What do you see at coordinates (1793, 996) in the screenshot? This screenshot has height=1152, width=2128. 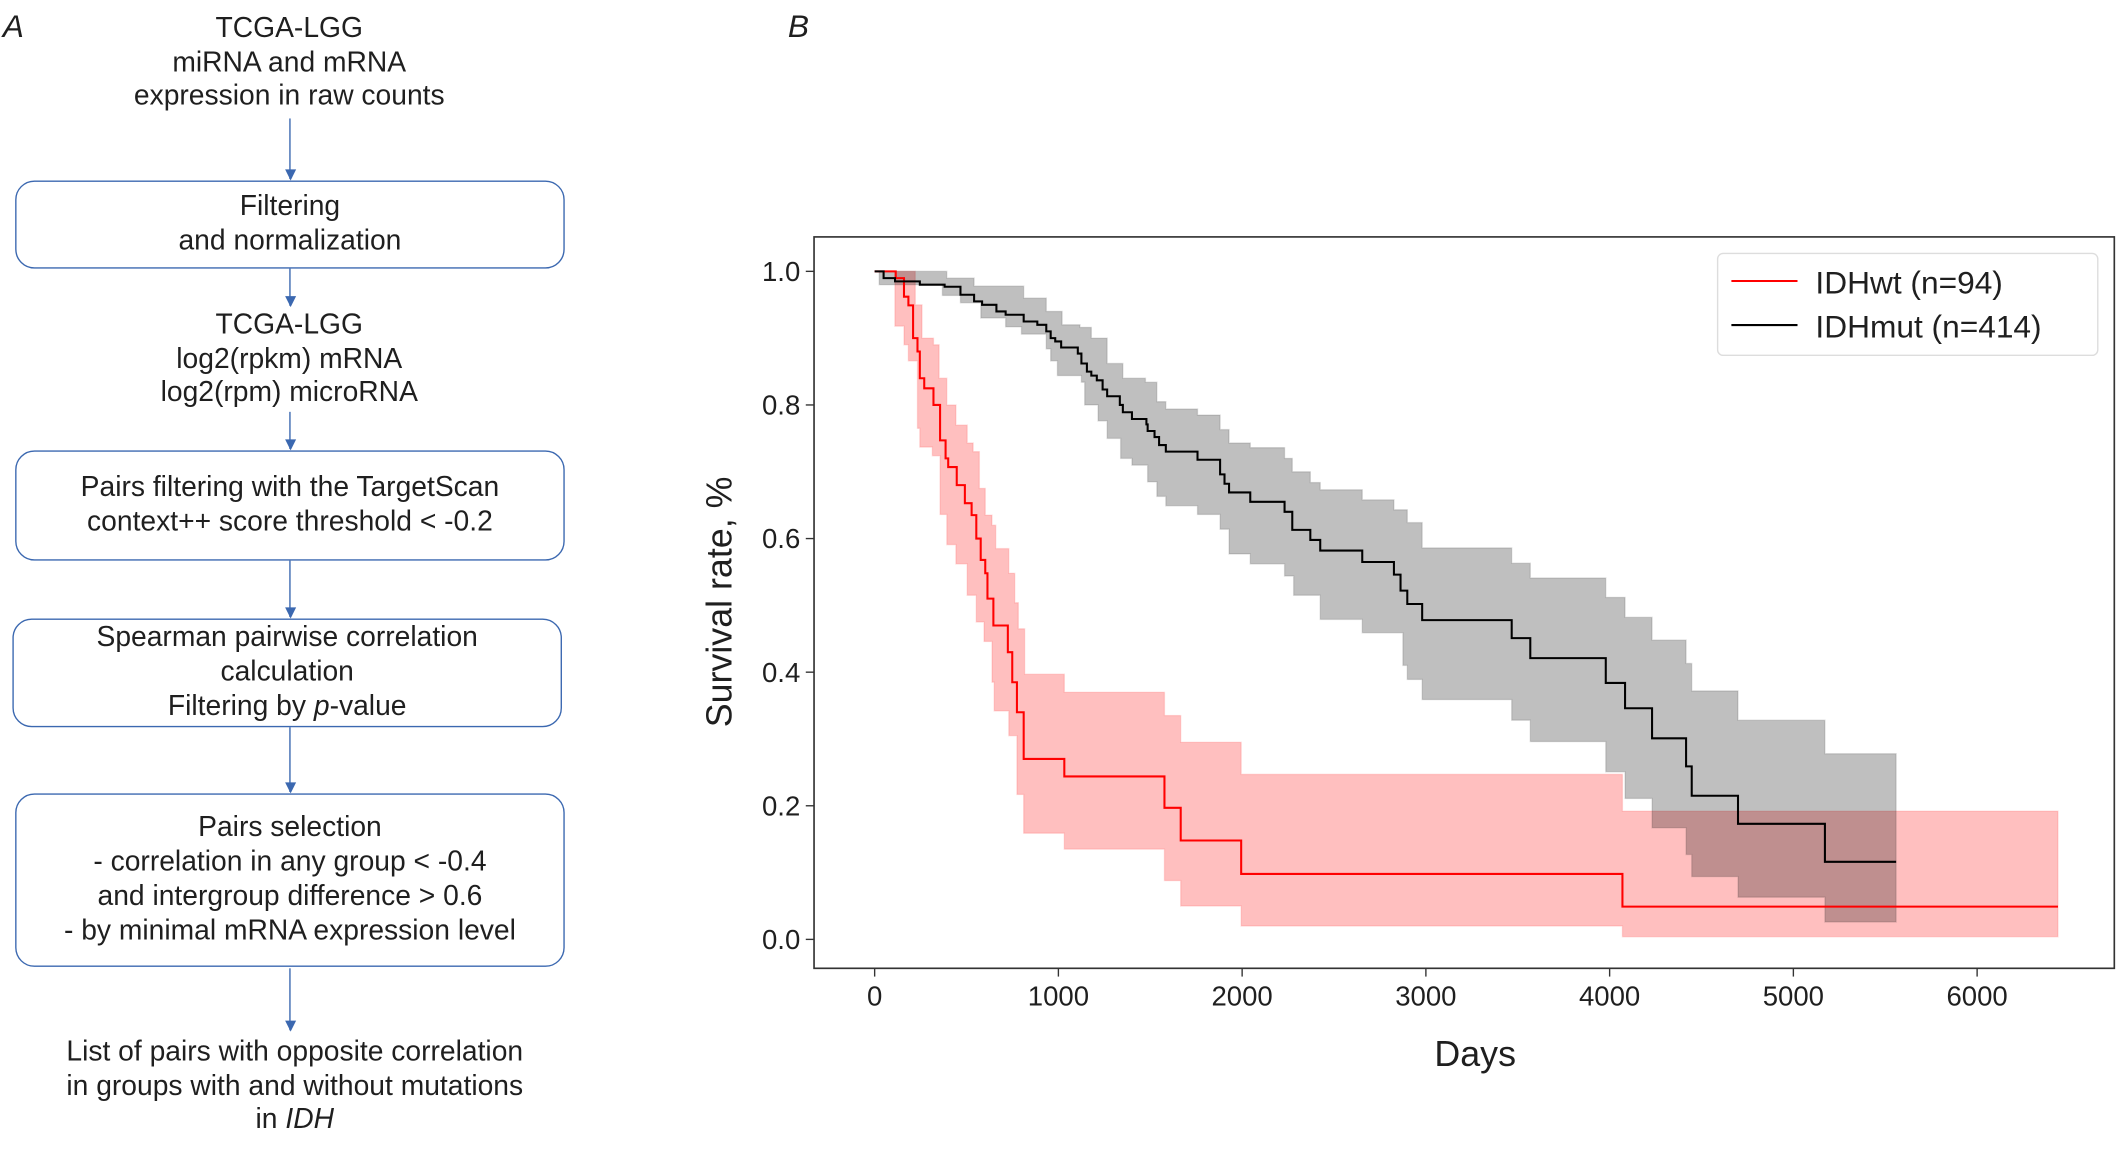 I see `x-tick-label: 5000` at bounding box center [1793, 996].